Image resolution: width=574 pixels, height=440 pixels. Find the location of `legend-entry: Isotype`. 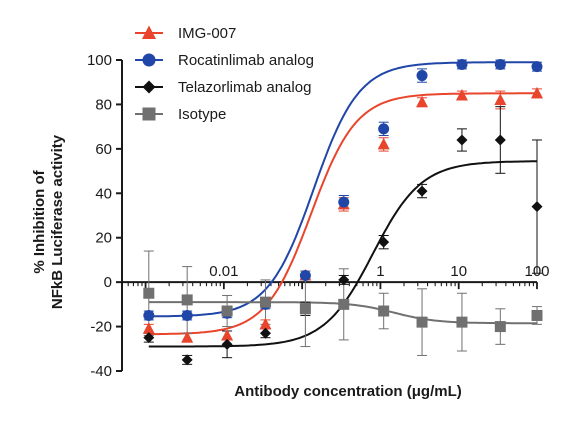

legend-entry: Isotype is located at coordinates (180, 114).